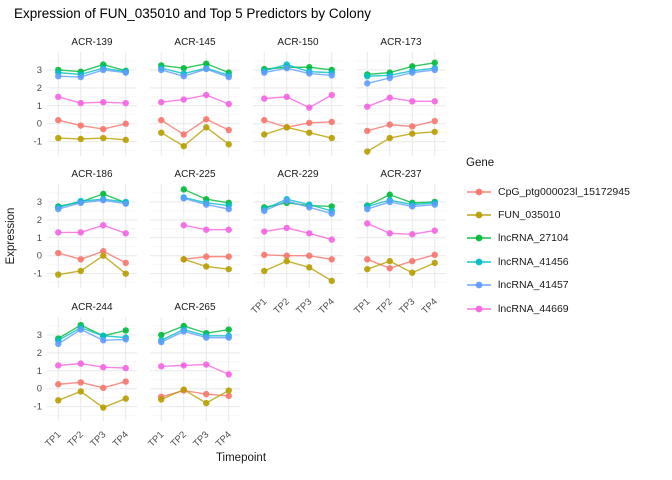  Describe the element at coordinates (399, 242) in the screenshot. I see `facet-panel-ACR-237: ACR-237 TP1 TP2 TP3 TP4` at that location.